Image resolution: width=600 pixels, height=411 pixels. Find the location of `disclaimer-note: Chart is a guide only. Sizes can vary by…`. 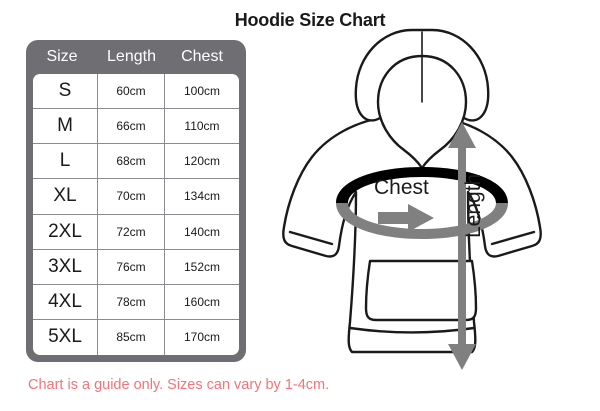

disclaimer-note: Chart is a guide only. Sizes can vary by… is located at coordinates (179, 385).